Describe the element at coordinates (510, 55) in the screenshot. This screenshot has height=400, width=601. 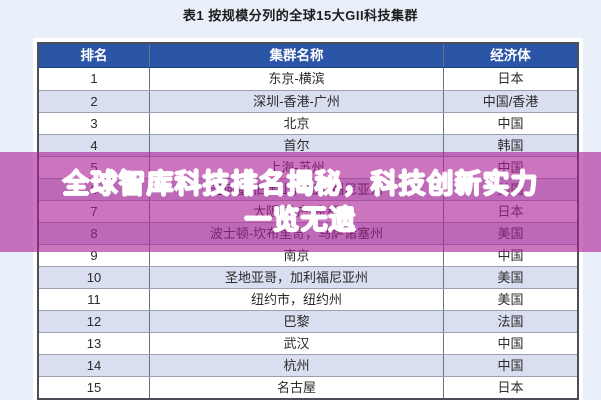
I see `header-economy: 经济体` at that location.